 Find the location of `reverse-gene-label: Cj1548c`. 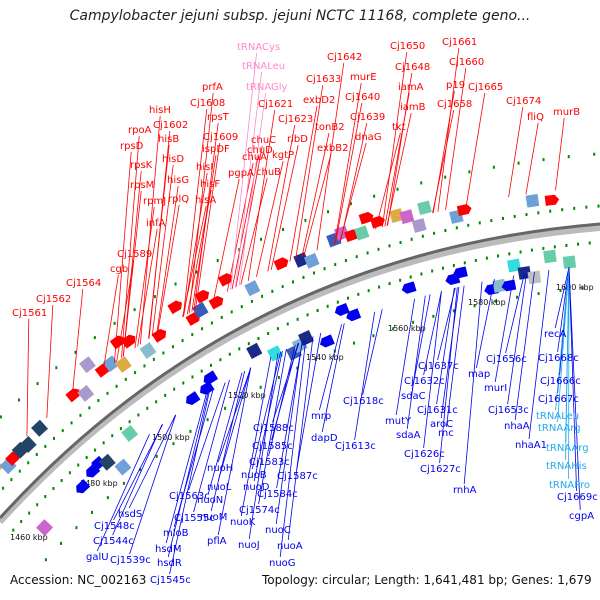

reverse-gene-label: Cj1548c is located at coordinates (114, 526).